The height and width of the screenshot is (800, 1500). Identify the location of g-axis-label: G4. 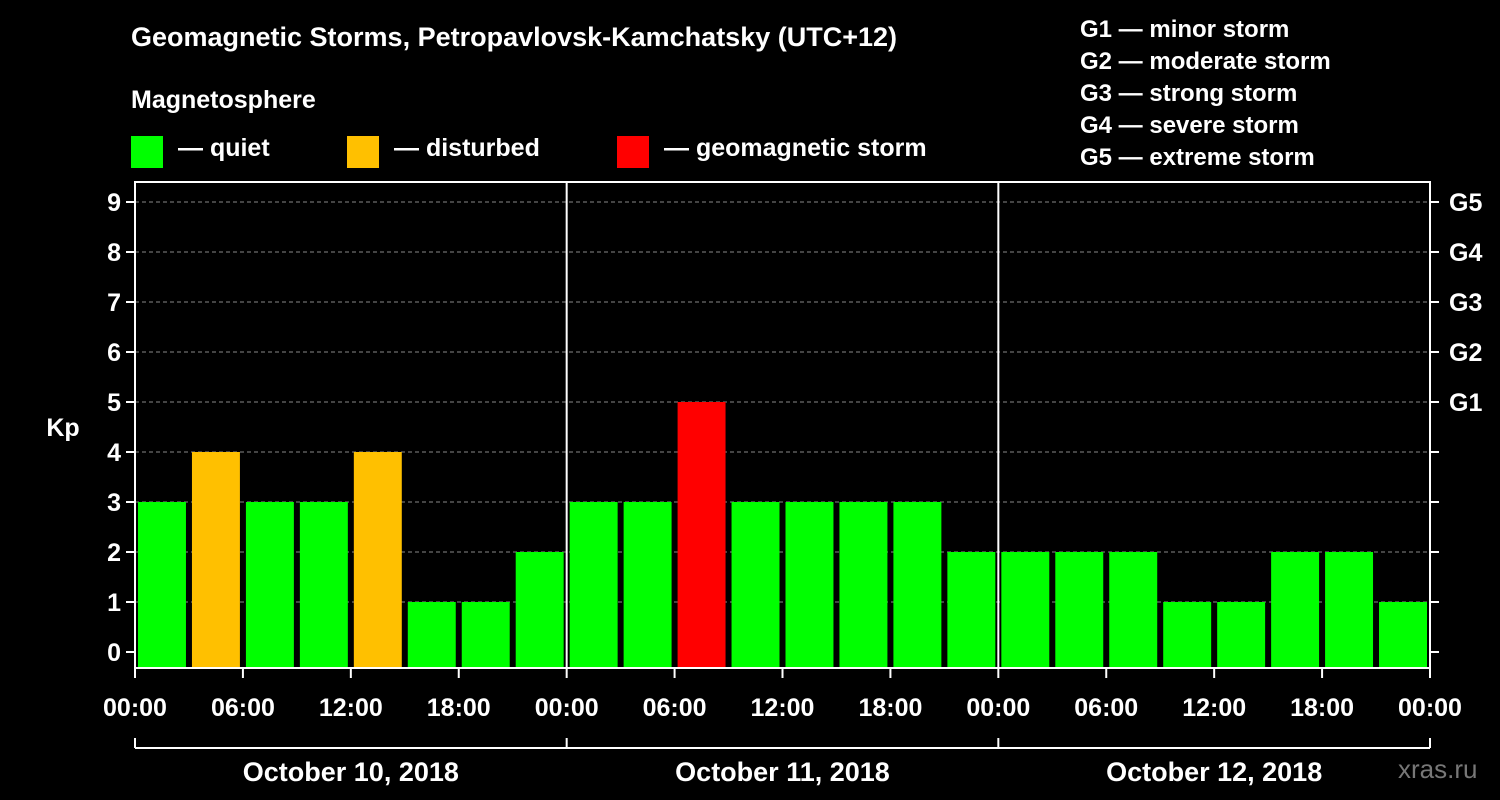
(1465, 253).